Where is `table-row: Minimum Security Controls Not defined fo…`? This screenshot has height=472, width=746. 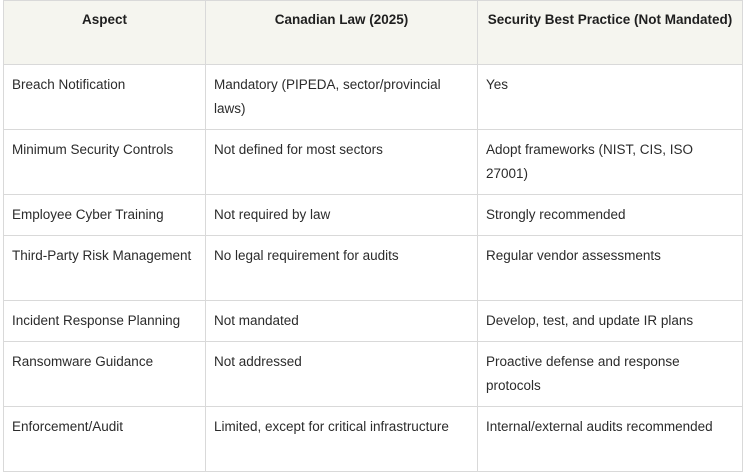 table-row: Minimum Security Controls Not defined fo… is located at coordinates (373, 162).